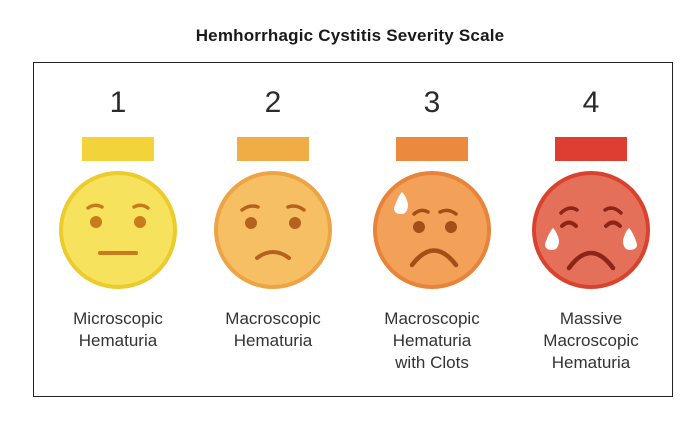 The width and height of the screenshot is (700, 421). I want to click on grade-number: 2, so click(273, 102).